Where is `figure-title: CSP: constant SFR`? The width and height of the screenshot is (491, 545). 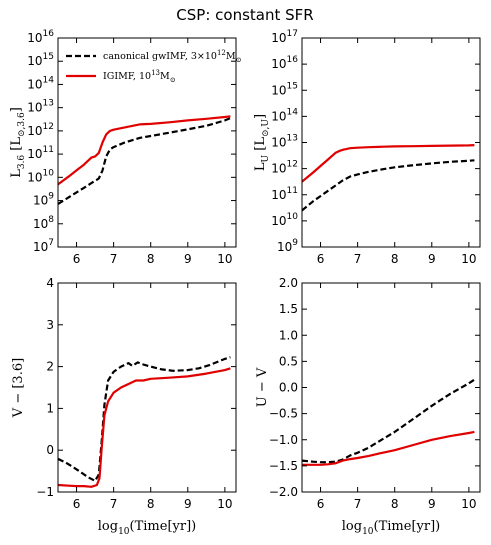 figure-title: CSP: constant SFR is located at coordinates (244, 15).